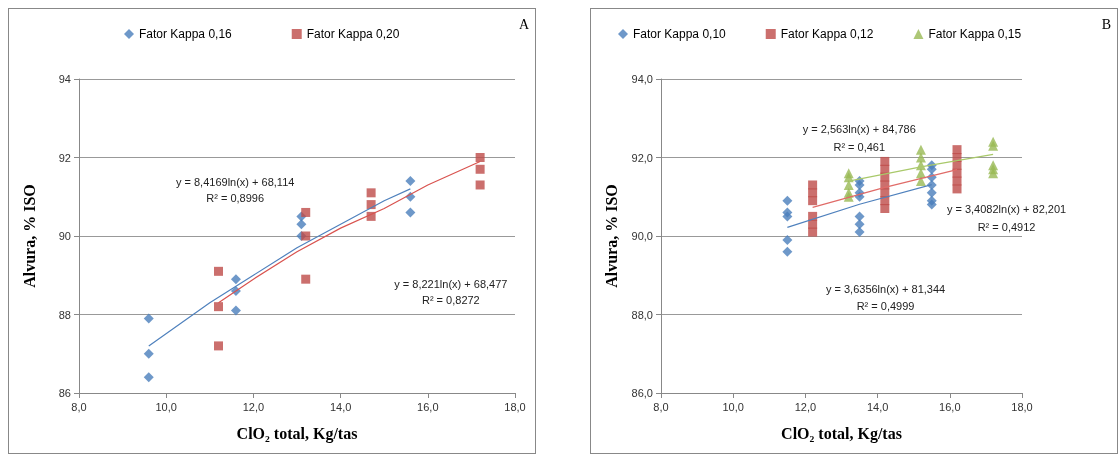  Describe the element at coordinates (1006, 226) in the screenshot. I see `annotation: R² = 0,4912` at that location.